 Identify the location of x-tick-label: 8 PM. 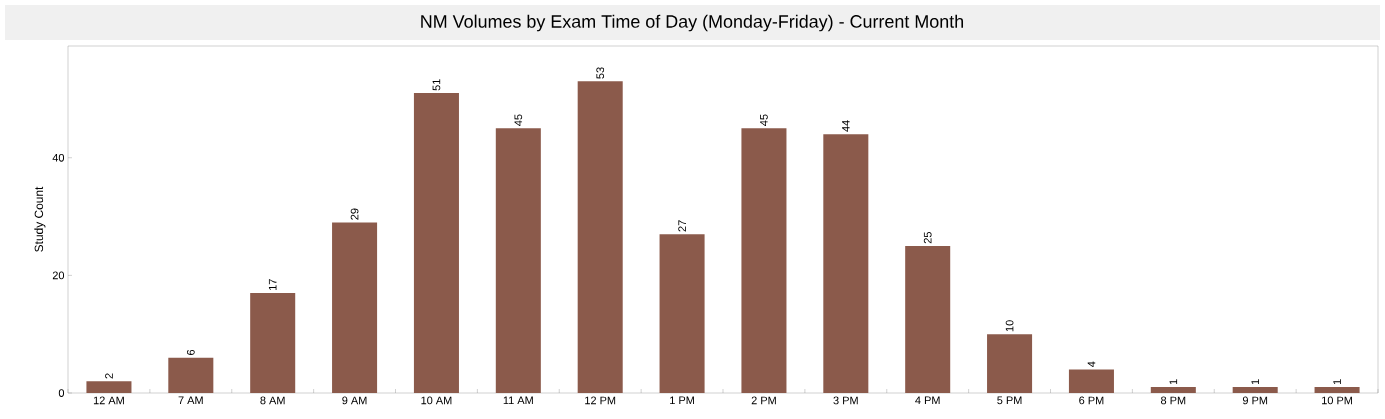
(1173, 400).